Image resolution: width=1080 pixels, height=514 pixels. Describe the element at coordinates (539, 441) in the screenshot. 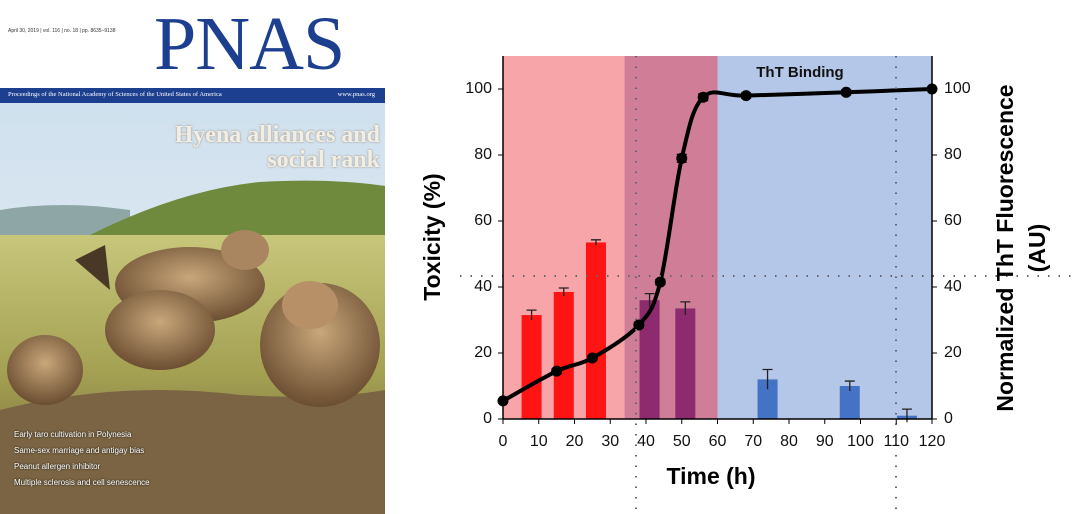

I see `x-tick-label: 10` at that location.